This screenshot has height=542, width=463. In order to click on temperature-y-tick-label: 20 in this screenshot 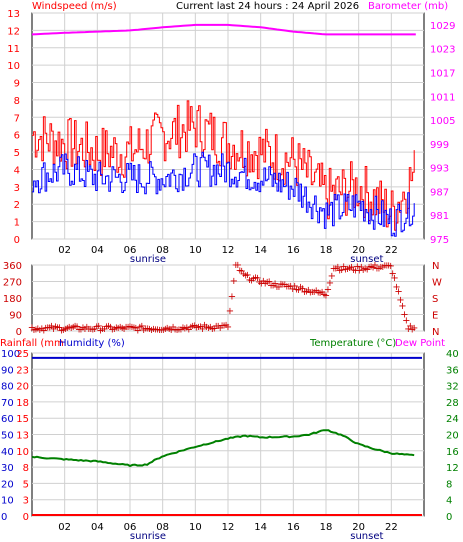, I will do `click(452, 436)`.